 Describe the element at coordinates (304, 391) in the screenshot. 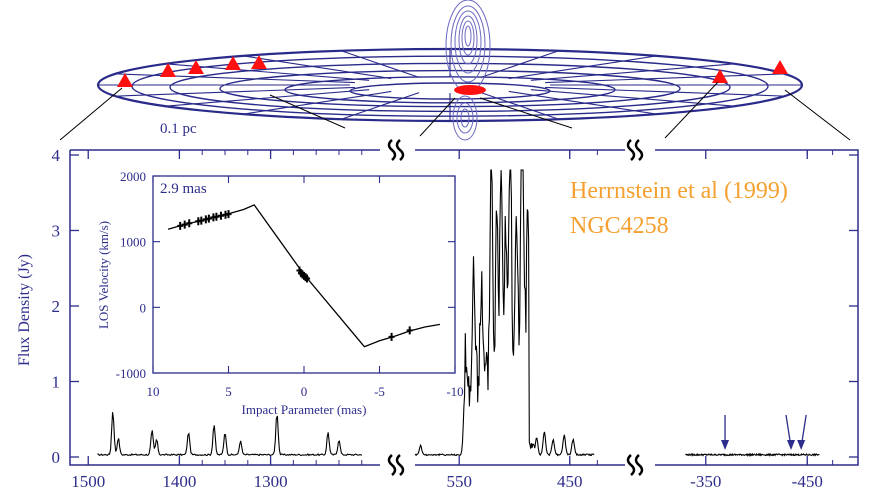

I see `inset-x-tick-label: 0` at that location.